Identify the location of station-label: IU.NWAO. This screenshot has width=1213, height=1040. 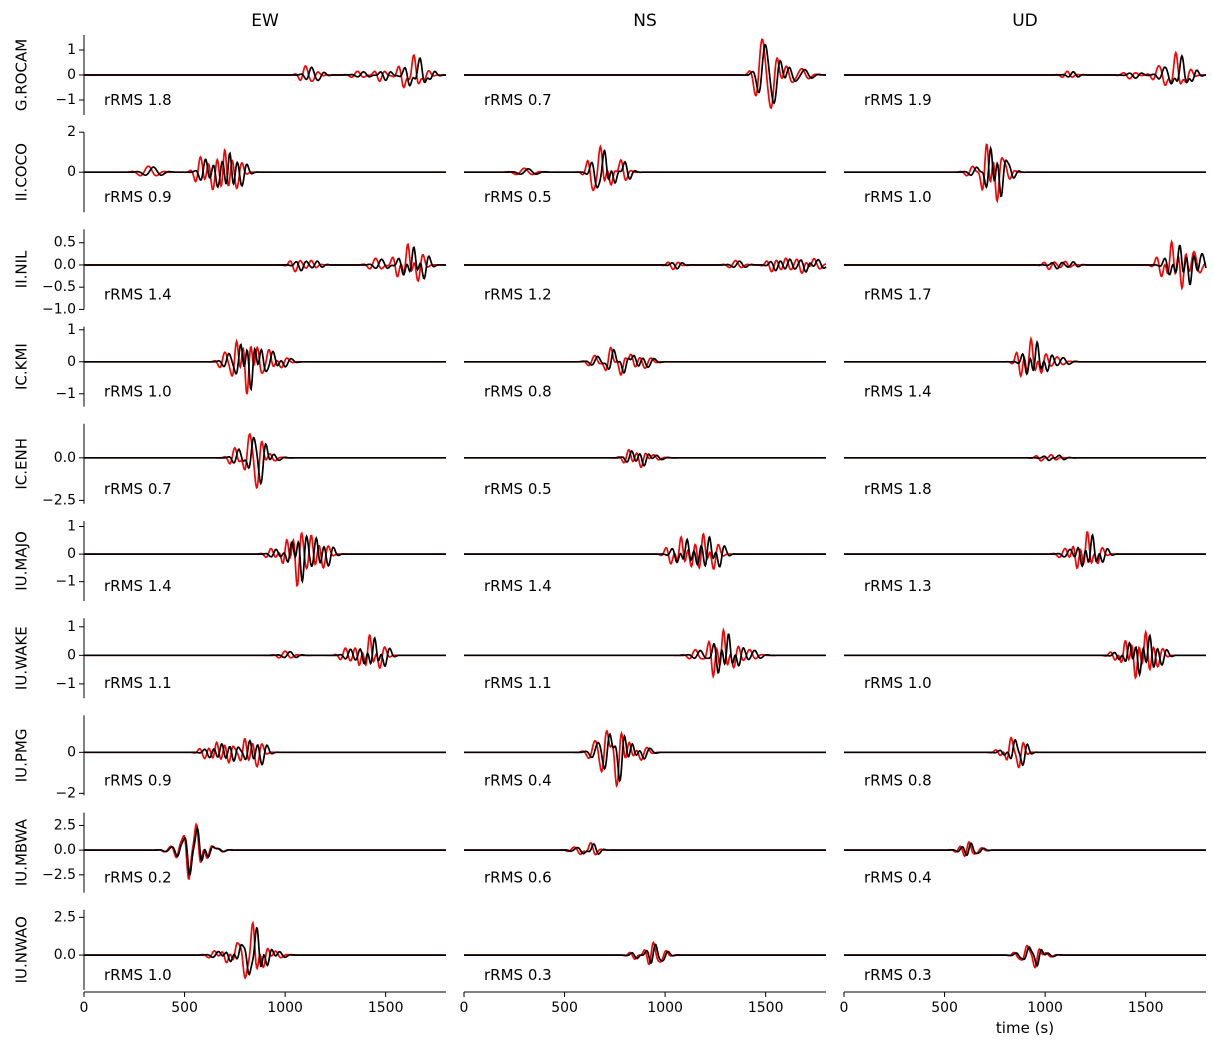
(22, 949).